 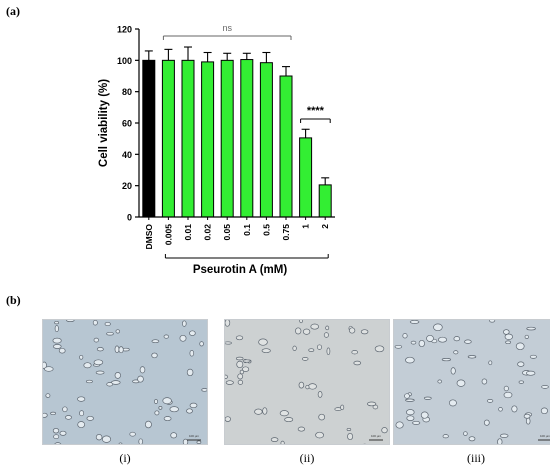 I want to click on micrograph-i-image: 100 µm, so click(x=125, y=382).